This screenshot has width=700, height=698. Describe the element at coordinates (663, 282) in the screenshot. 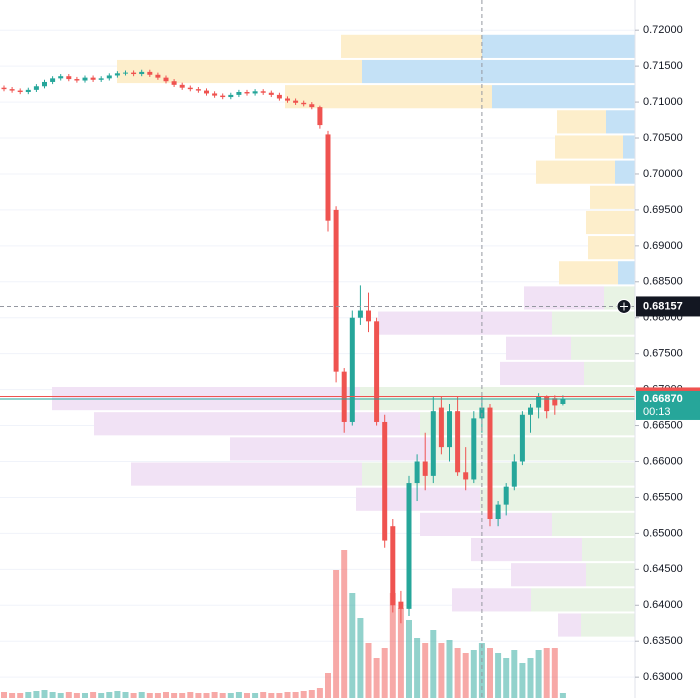

I see `y-tick-label: 0.68500` at that location.